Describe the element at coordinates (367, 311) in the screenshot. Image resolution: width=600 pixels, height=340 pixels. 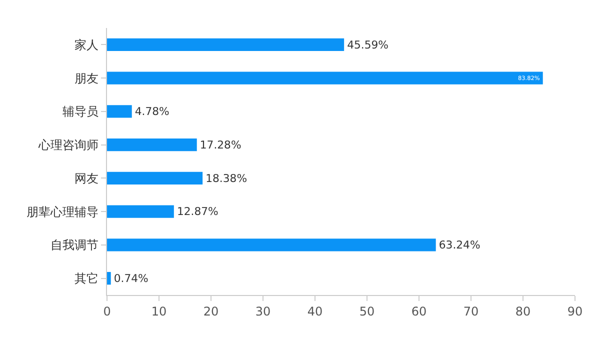
I see `x-tick-label: 50` at that location.